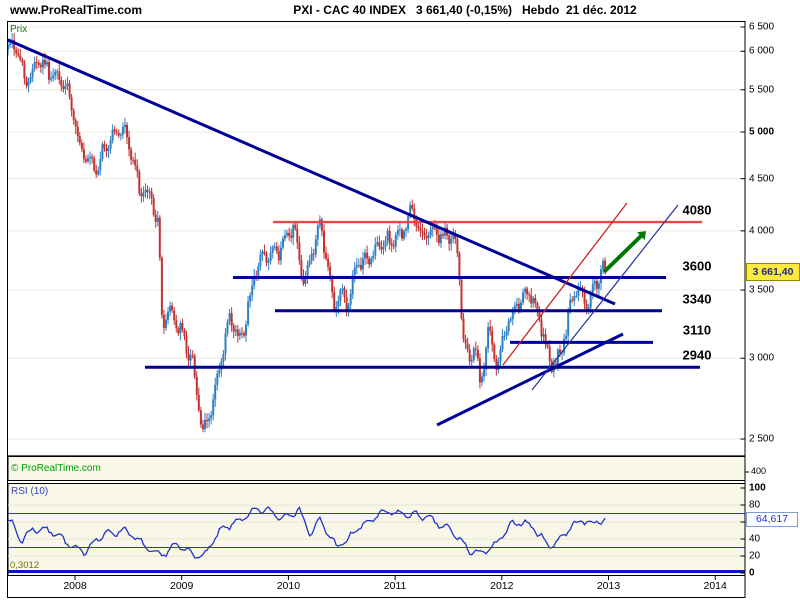 The height and width of the screenshot is (600, 800). What do you see at coordinates (715, 586) in the screenshot?
I see `year-label-2014: 2014` at bounding box center [715, 586].